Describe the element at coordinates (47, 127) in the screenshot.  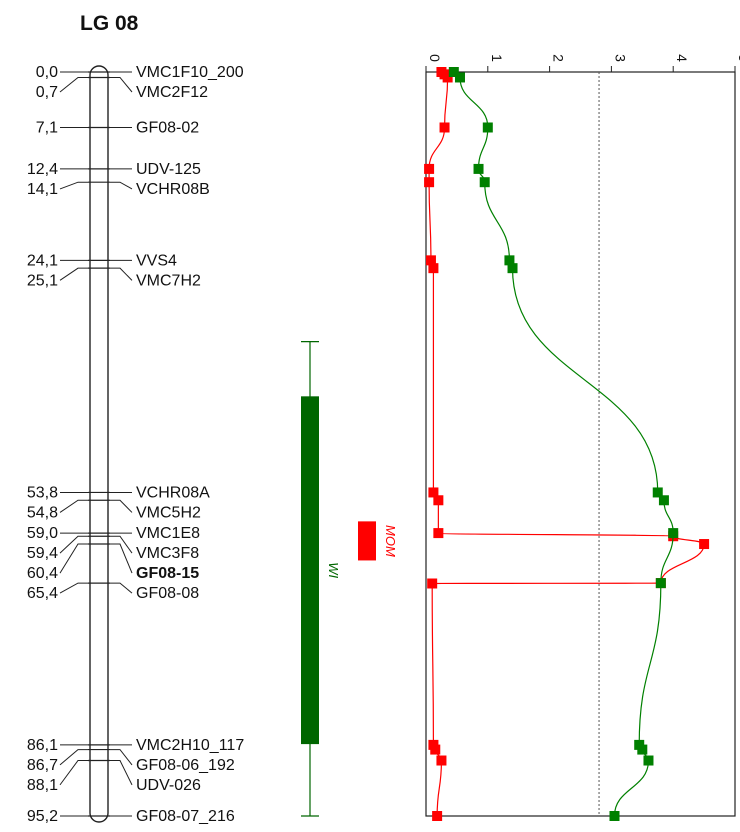
I see `marker-position-label: 7,1` at that location.